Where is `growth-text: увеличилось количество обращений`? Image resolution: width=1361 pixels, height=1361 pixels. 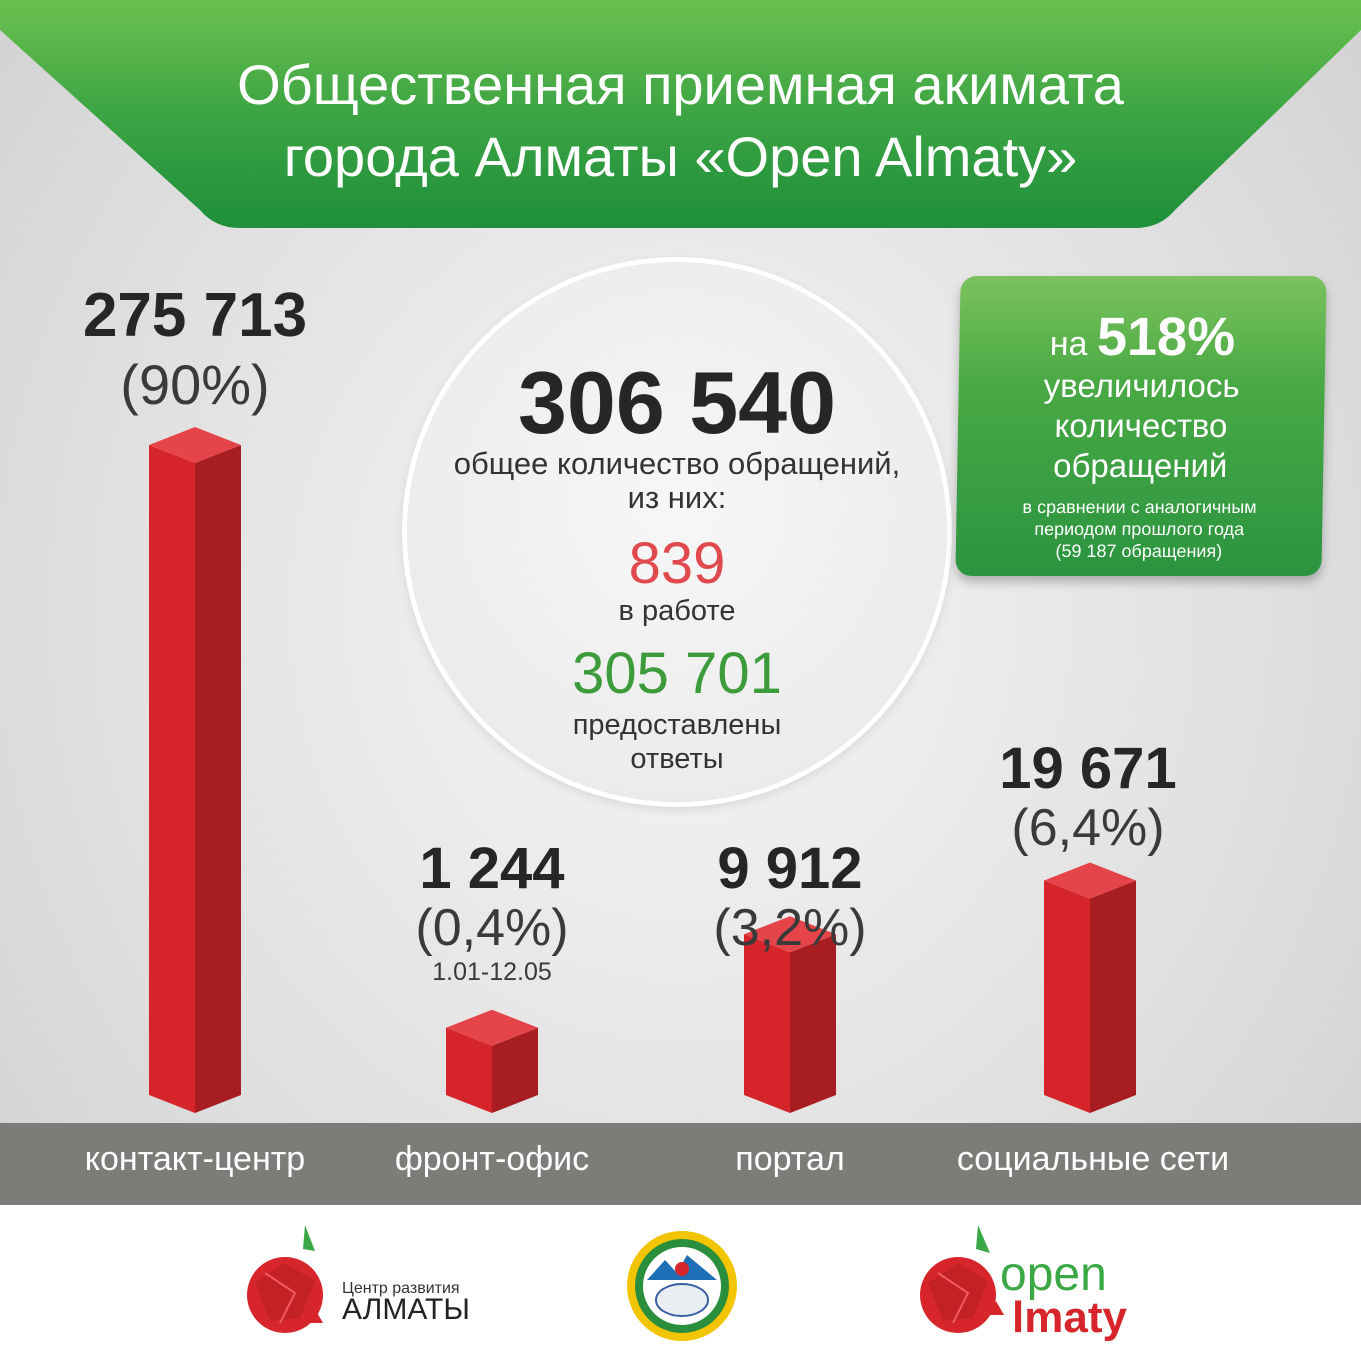 growth-text: увеличилось количество обращений is located at coordinates (1141, 426).